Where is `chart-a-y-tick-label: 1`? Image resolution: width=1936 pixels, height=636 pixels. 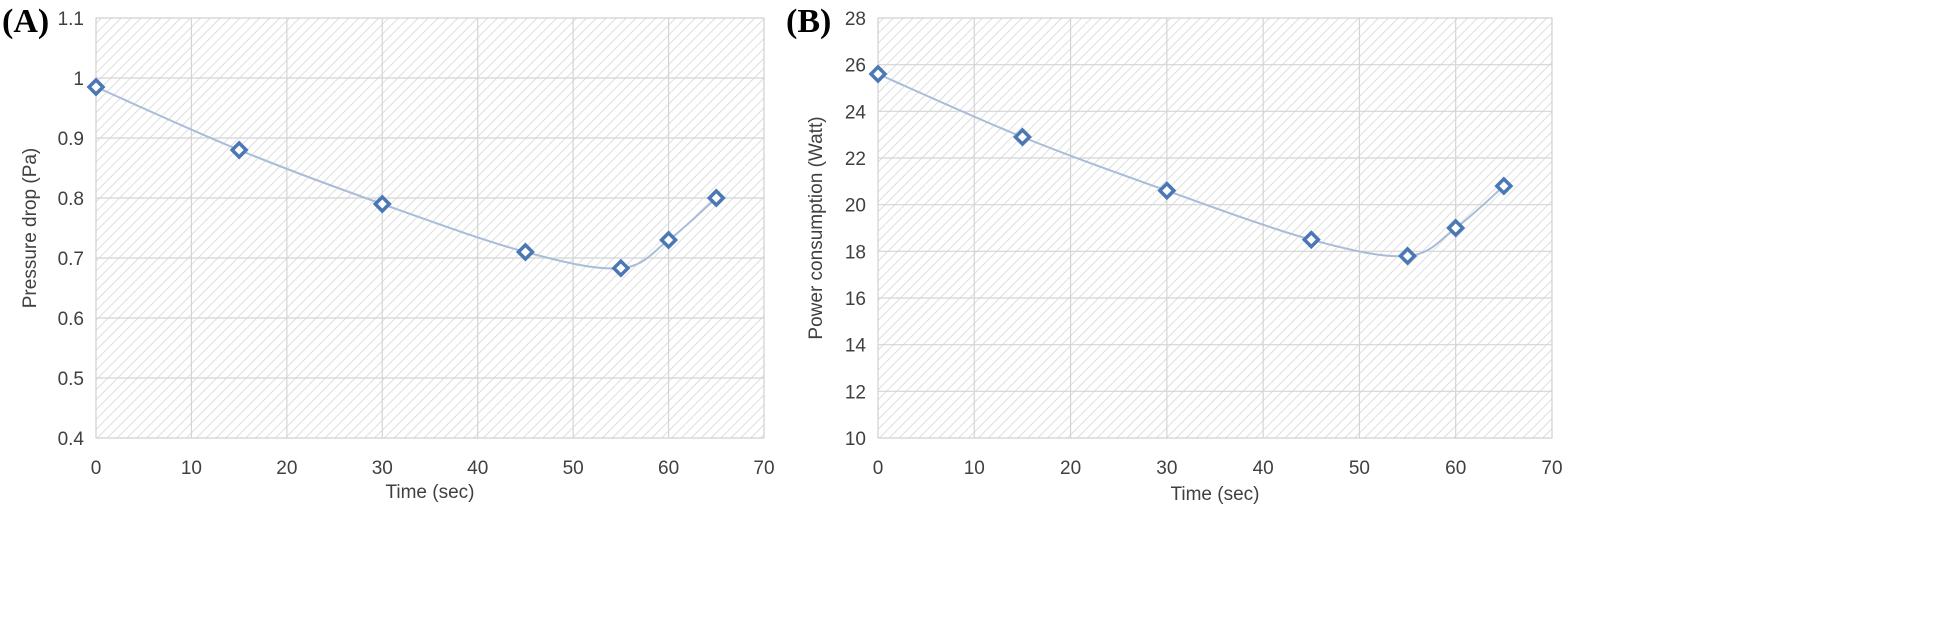 chart-a-y-tick-label: 1 is located at coordinates (78, 79).